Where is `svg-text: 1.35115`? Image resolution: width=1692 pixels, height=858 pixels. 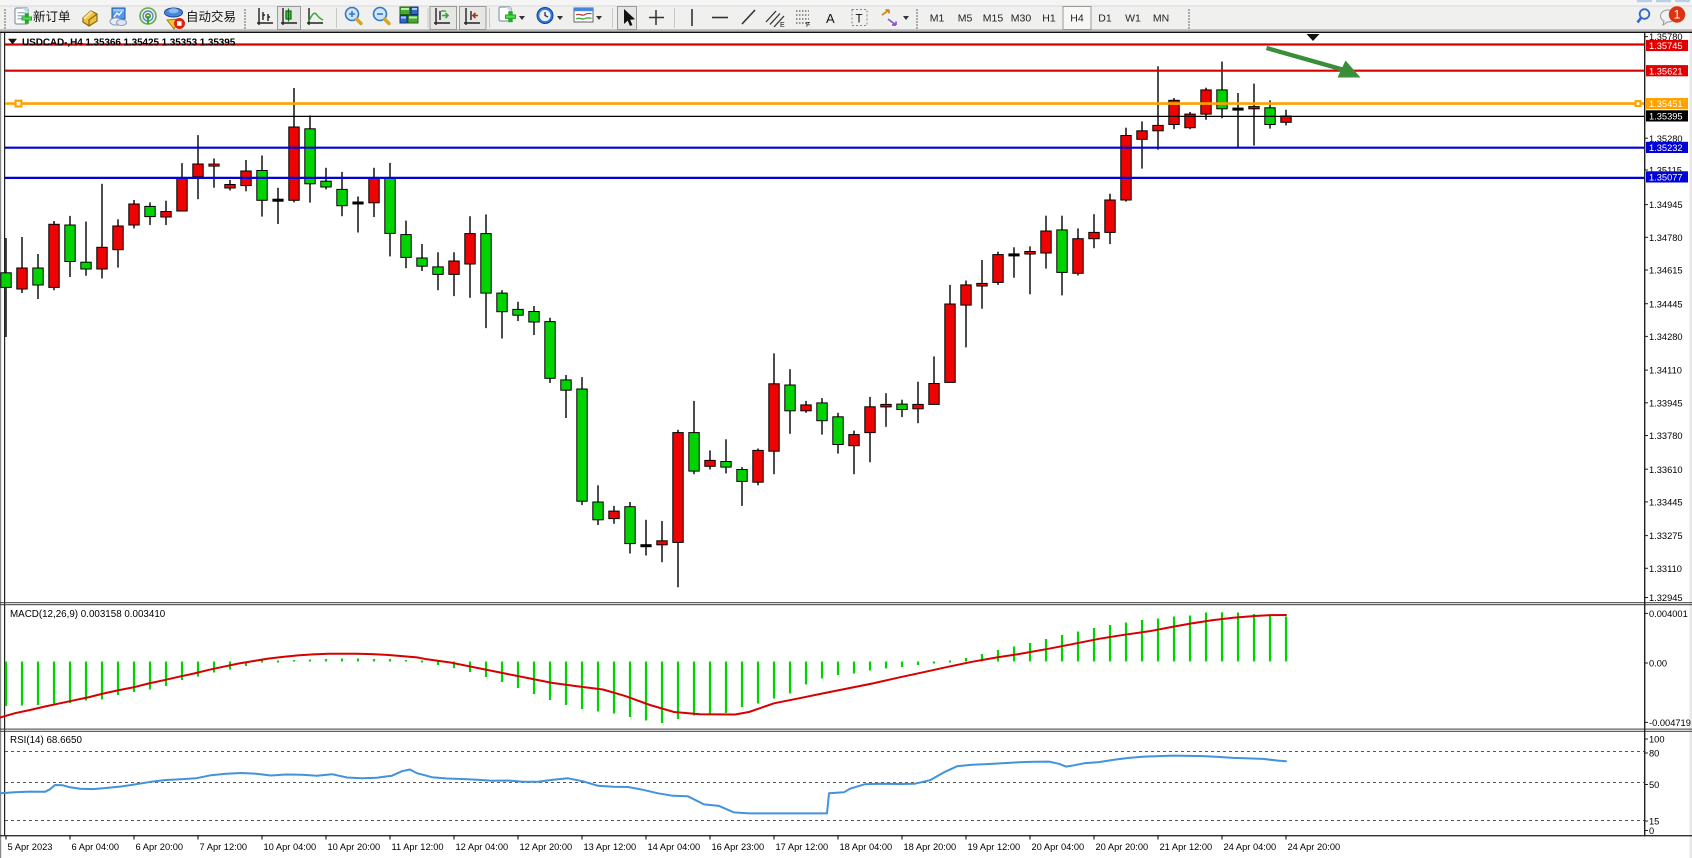
svg-text: 1.35115 is located at coordinates (1665, 171).